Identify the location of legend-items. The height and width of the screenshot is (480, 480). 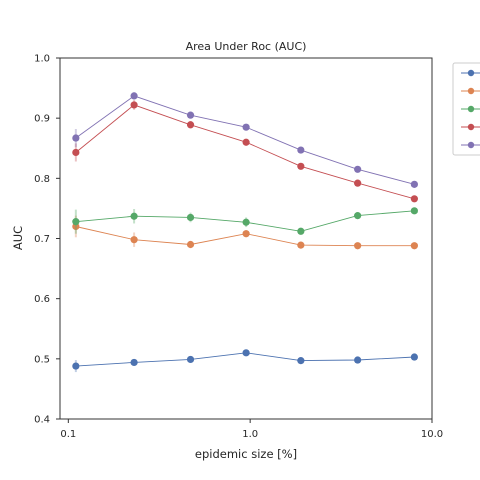
(470, 109).